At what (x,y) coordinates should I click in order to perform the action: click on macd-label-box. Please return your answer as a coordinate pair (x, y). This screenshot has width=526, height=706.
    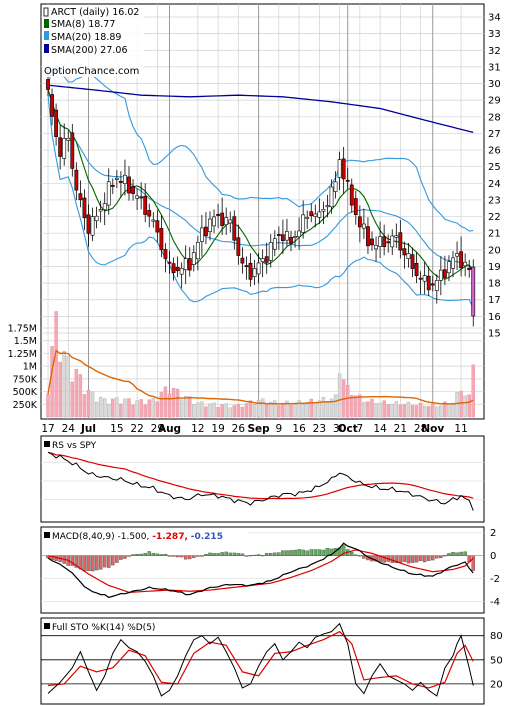
    Looking at the image, I should click on (146, 535).